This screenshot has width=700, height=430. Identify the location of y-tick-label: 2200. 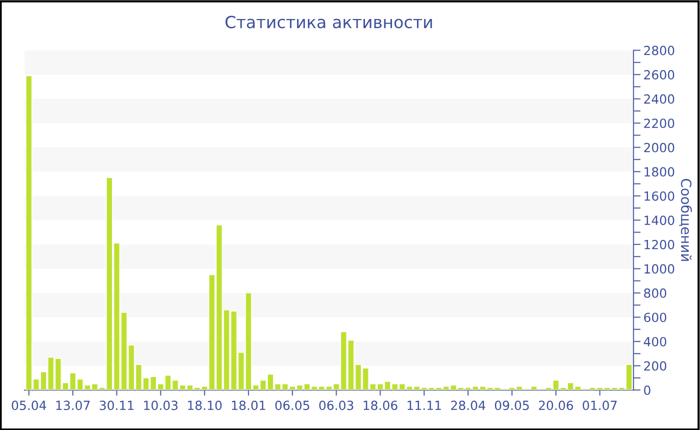
(659, 123).